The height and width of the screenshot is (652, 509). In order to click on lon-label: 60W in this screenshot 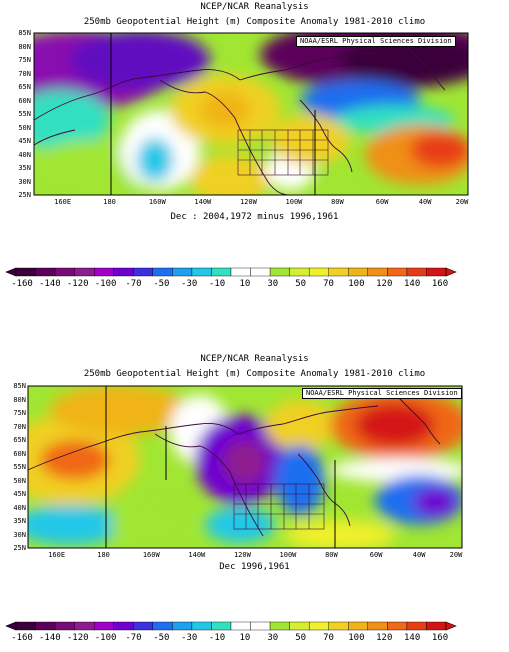, I will do `click(382, 202)`.